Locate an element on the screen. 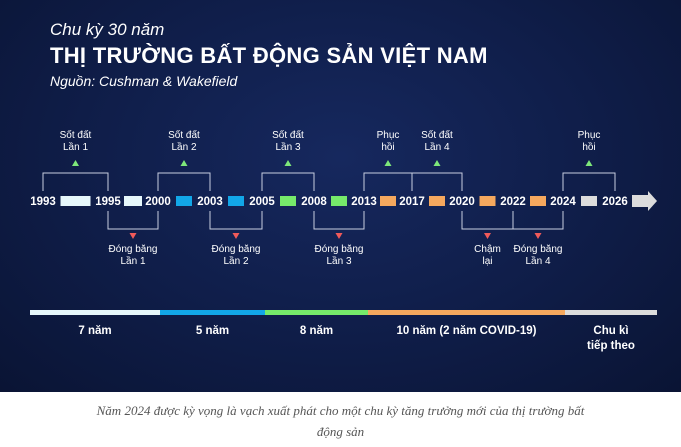 Image resolution: width=681 pixels, height=447 pixels. cycle-label: 5 năm is located at coordinates (212, 331).